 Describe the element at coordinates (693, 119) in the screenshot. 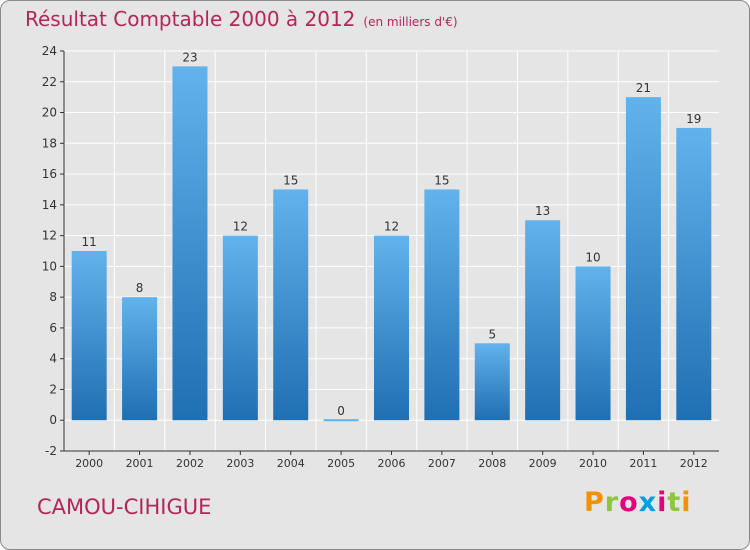

I see `value-label: 19` at that location.